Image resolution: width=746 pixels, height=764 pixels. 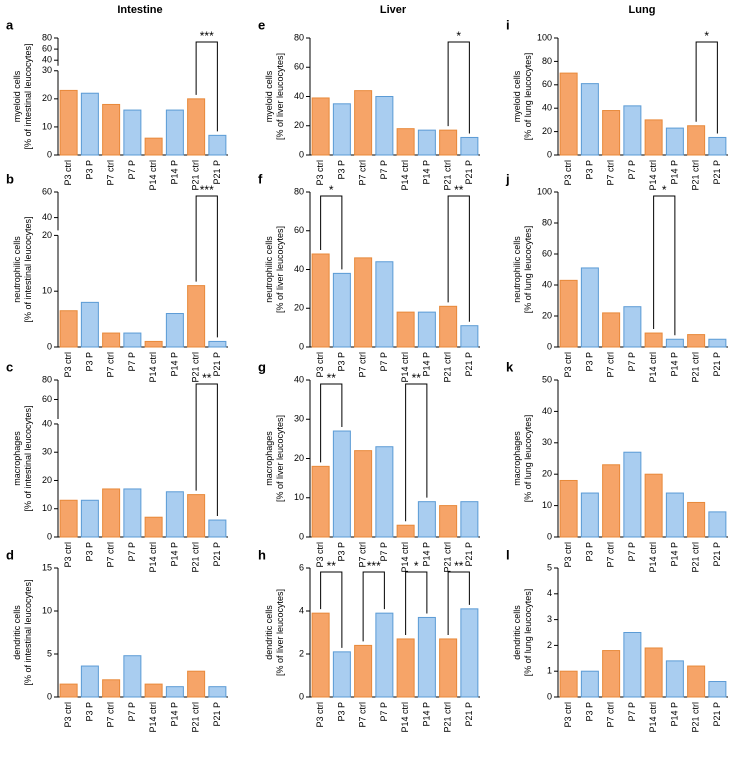 What do you see at coordinates (49, 653) in the screenshot?
I see `y-tick-label: 5` at bounding box center [49, 653].